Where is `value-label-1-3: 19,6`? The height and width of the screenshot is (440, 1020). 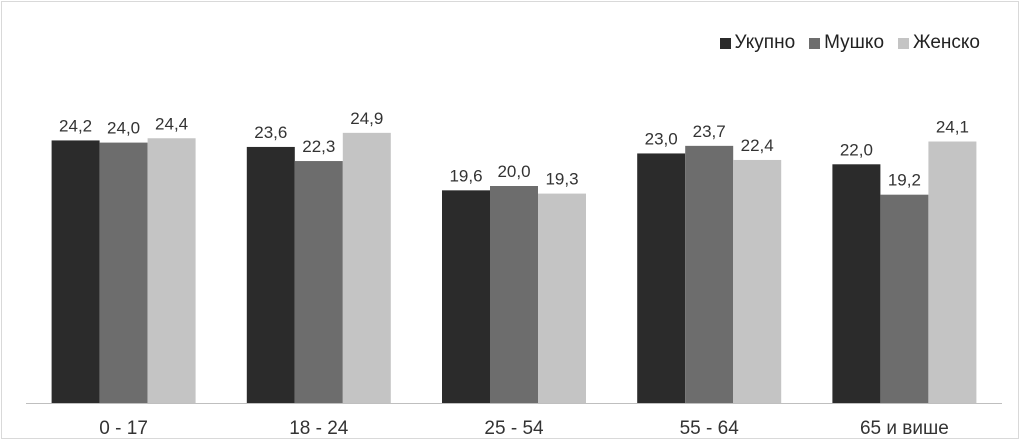
value-label-1-3: 19,6 is located at coordinates (465, 175).